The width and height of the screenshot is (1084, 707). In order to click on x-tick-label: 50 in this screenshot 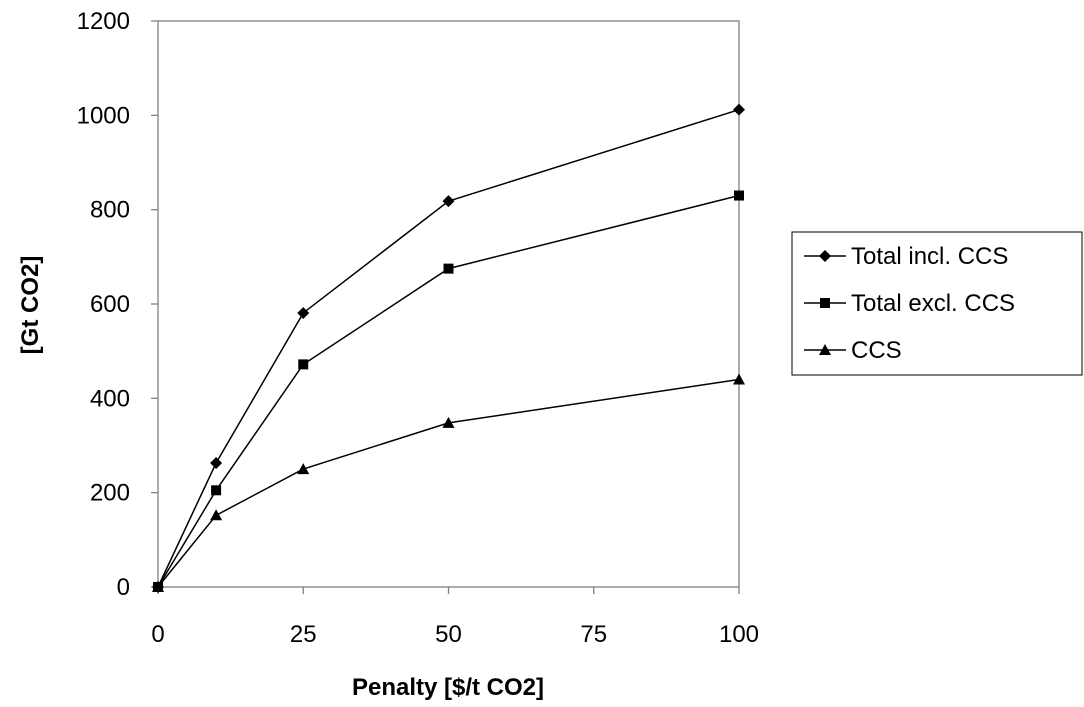, I will do `click(448, 634)`.